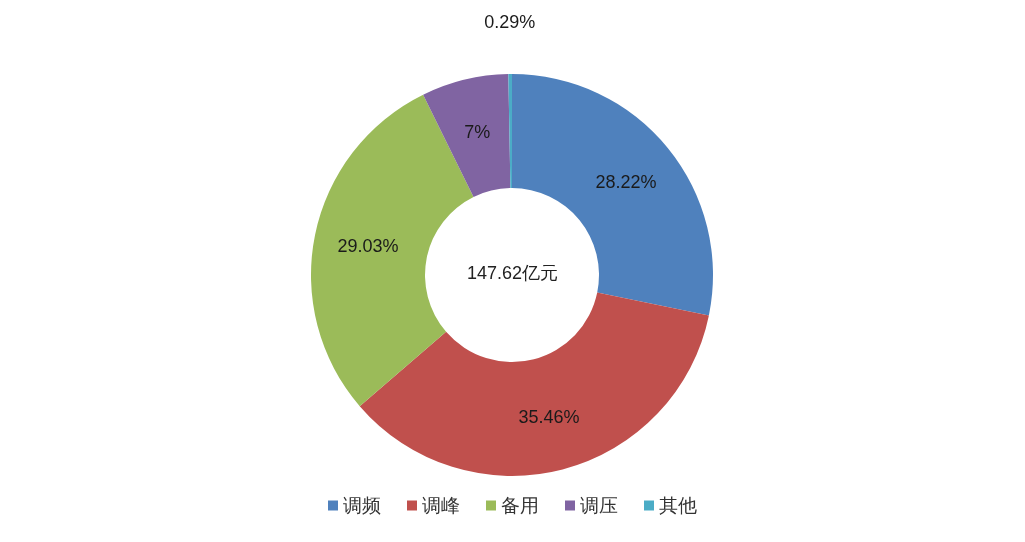  Describe the element at coordinates (477, 132) in the screenshot. I see `data-label: 7%` at that location.